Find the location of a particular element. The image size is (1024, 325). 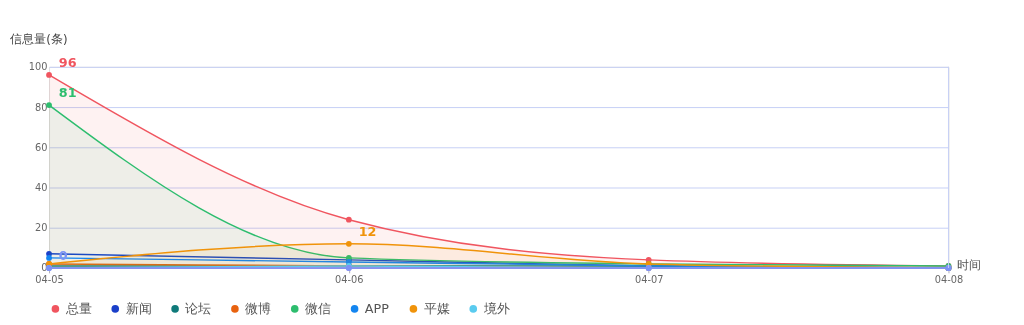

legend-label: 微信 is located at coordinates (318, 308).